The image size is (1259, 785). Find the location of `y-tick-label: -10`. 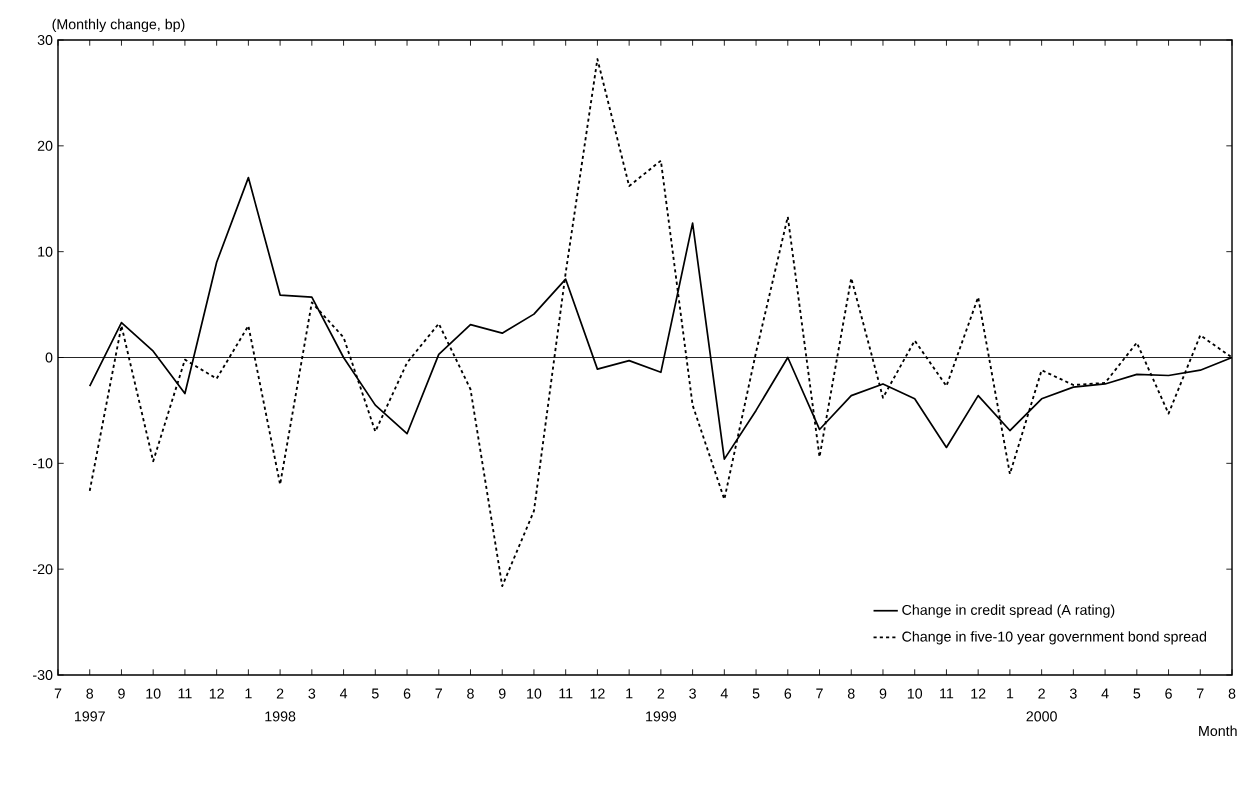

y-tick-label: -10 is located at coordinates (43, 463).